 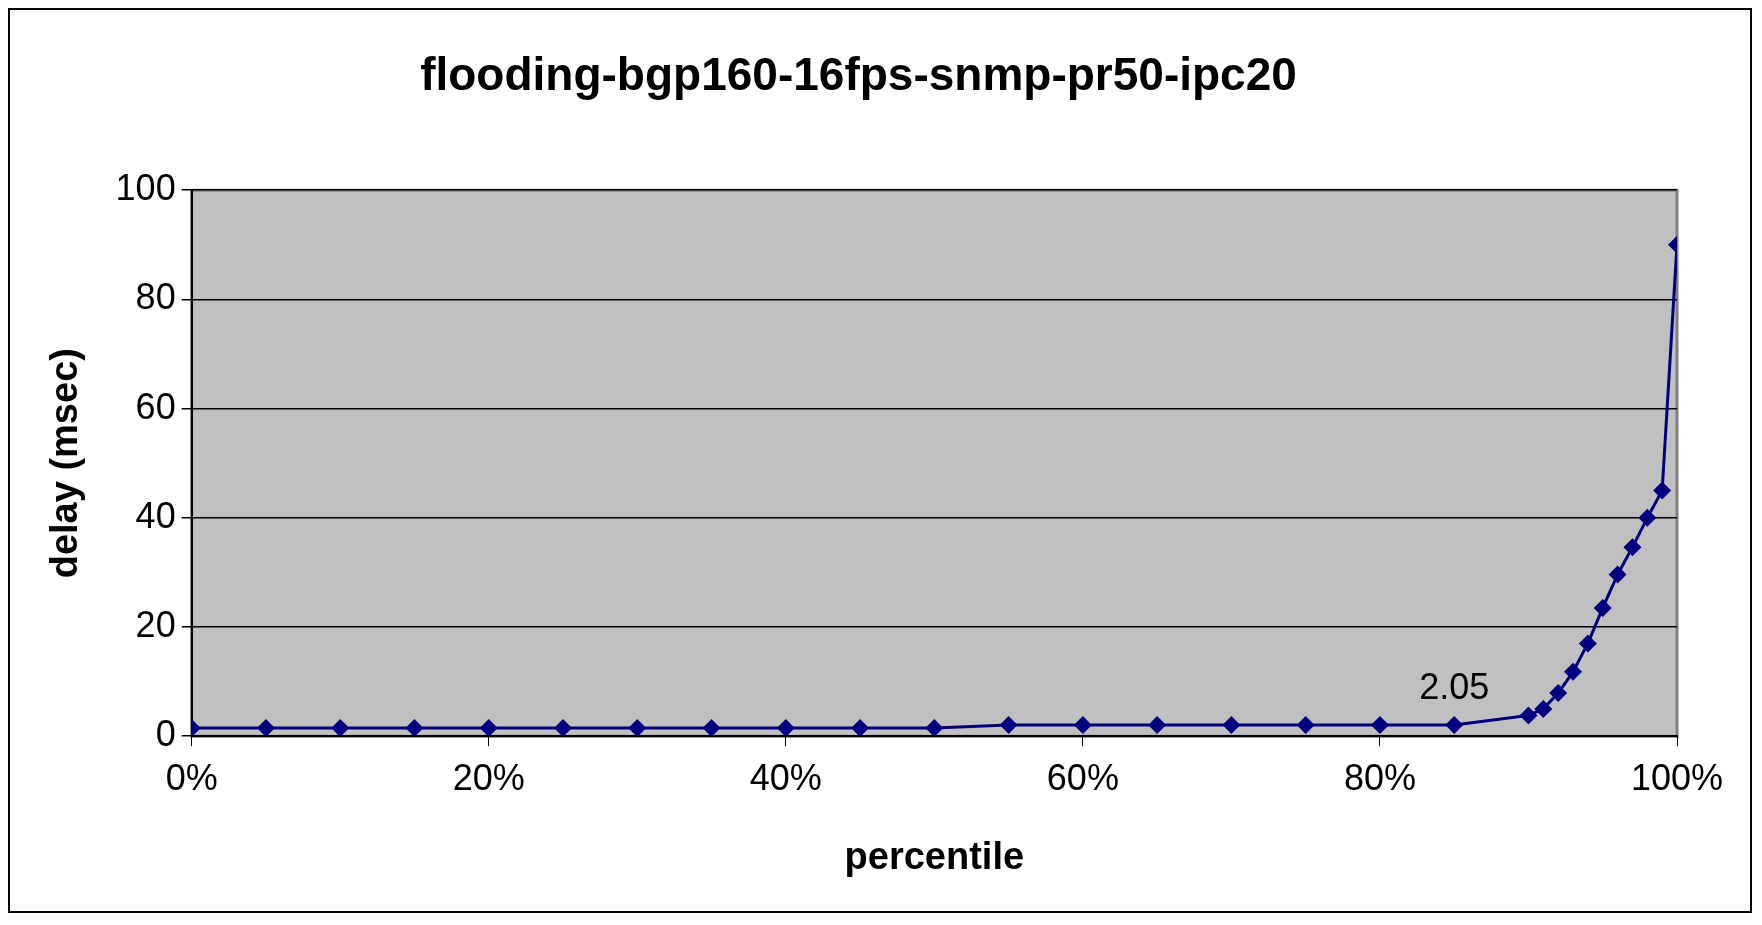 What do you see at coordinates (1677, 777) in the screenshot?
I see `x-tick-label: 100%` at bounding box center [1677, 777].